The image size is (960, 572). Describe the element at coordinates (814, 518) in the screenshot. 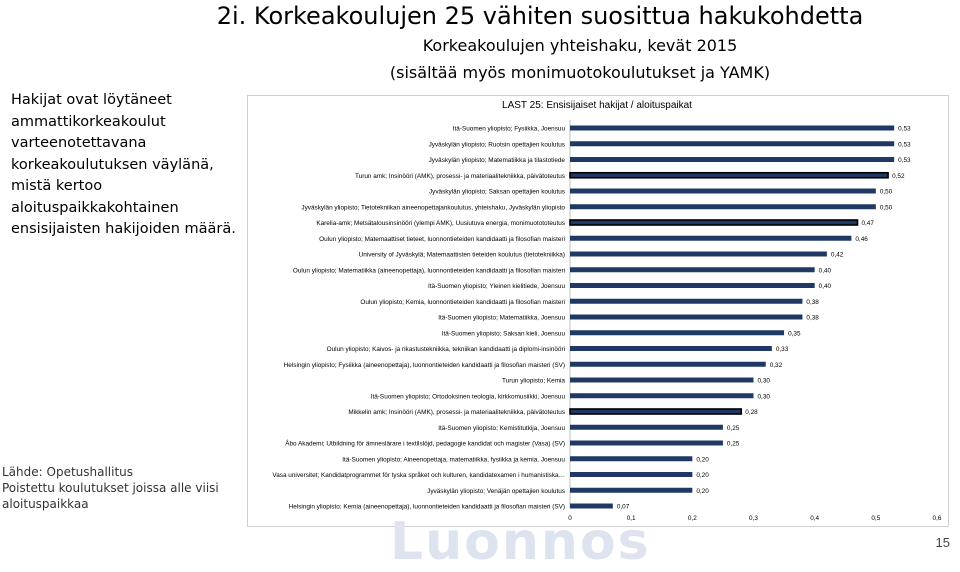

I see `x-tick-label: 0,4` at that location.